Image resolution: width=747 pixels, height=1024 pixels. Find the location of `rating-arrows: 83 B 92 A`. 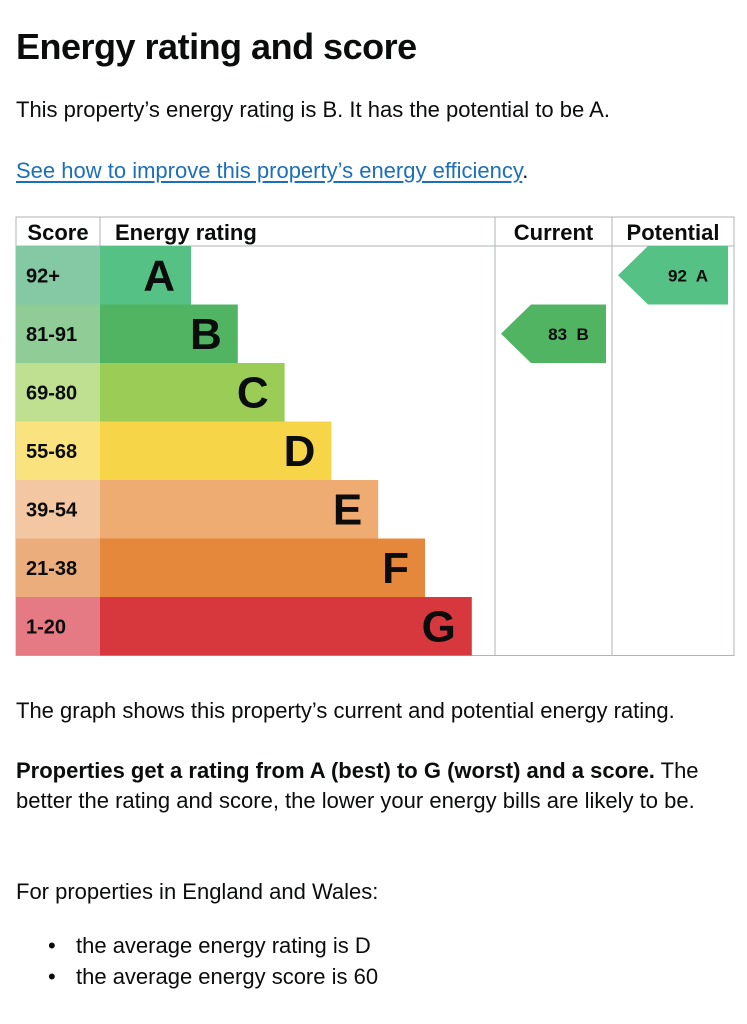

rating-arrows: 83 B 92 A is located at coordinates (614, 304).